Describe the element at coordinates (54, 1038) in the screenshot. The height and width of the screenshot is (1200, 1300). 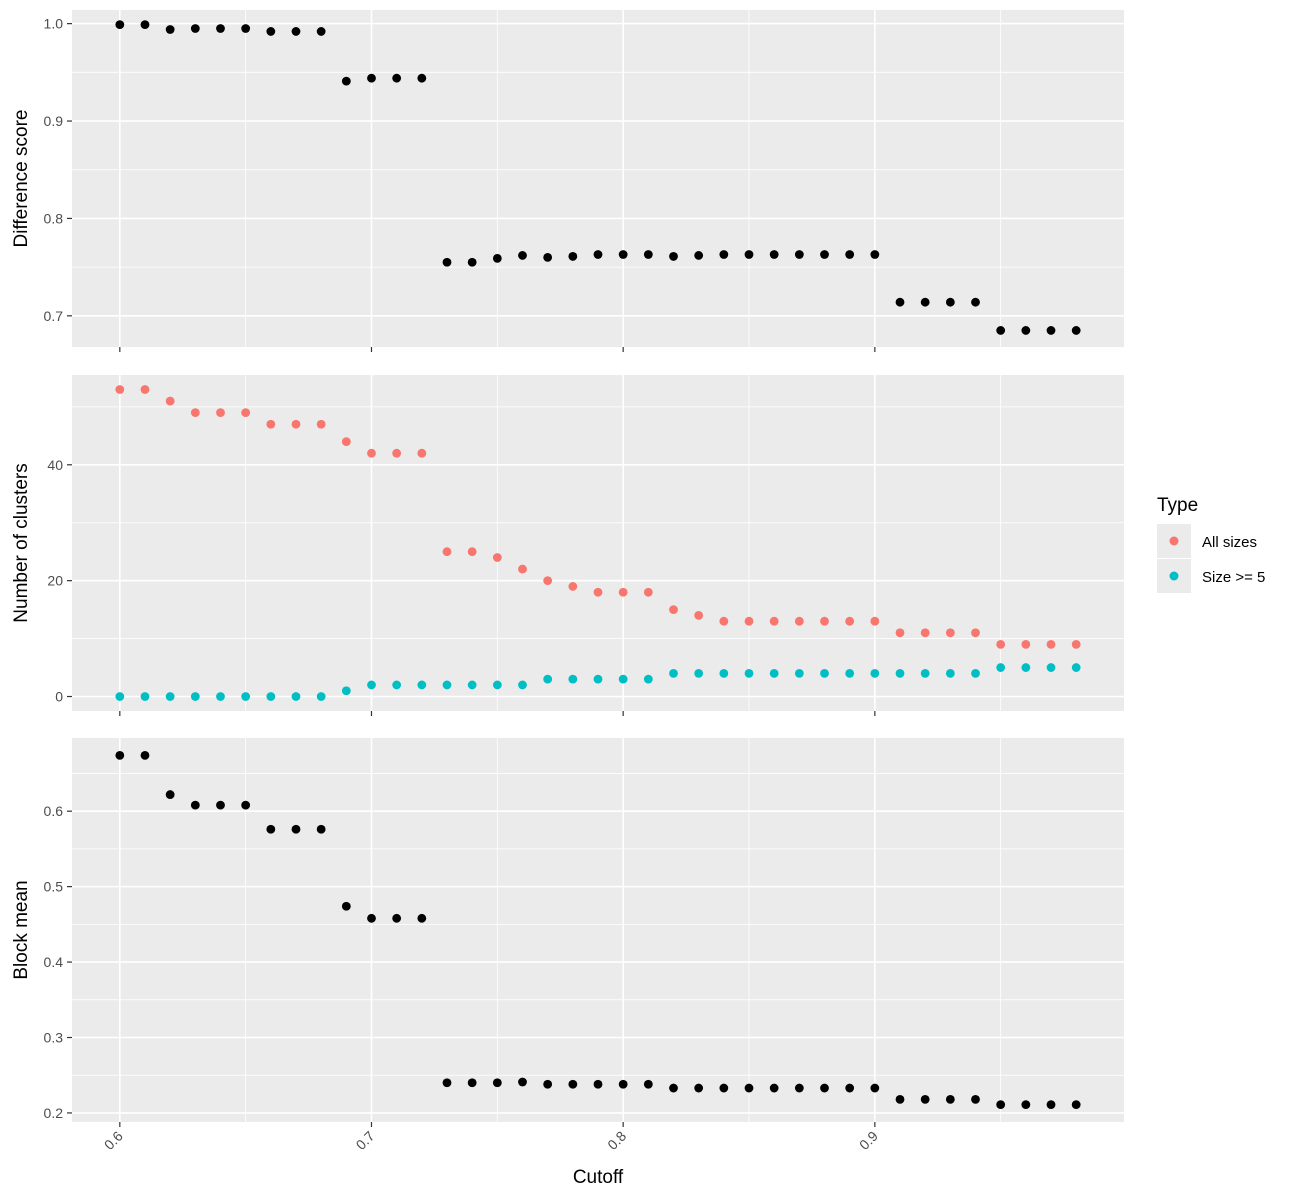
I see `y-tick-label: 0.3` at that location.